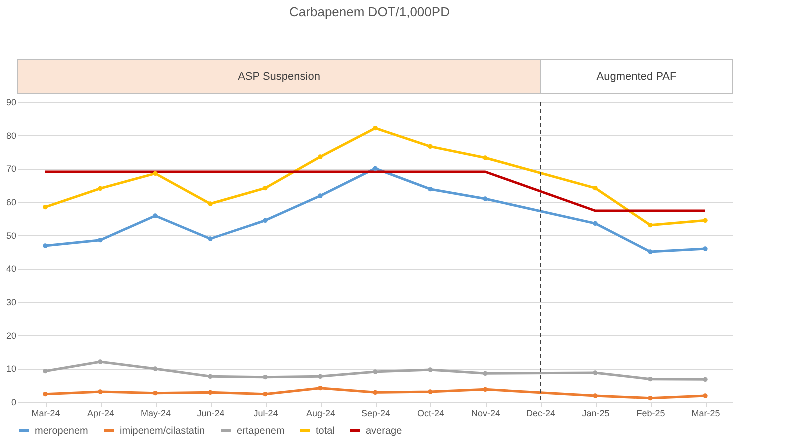 This screenshot has width=786, height=438. Describe the element at coordinates (266, 413) in the screenshot. I see `x-tick-label: Jul-24` at that location.